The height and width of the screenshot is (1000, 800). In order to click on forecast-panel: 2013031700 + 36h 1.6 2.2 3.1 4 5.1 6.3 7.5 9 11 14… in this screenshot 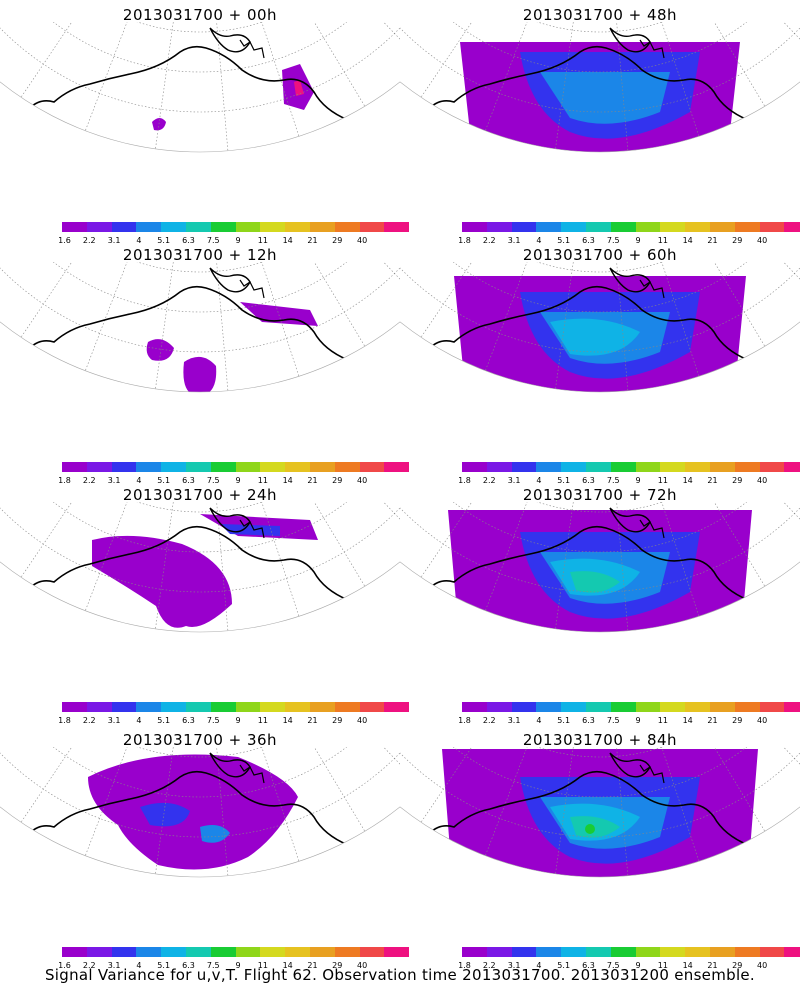, I will do `click(205, 847)`.